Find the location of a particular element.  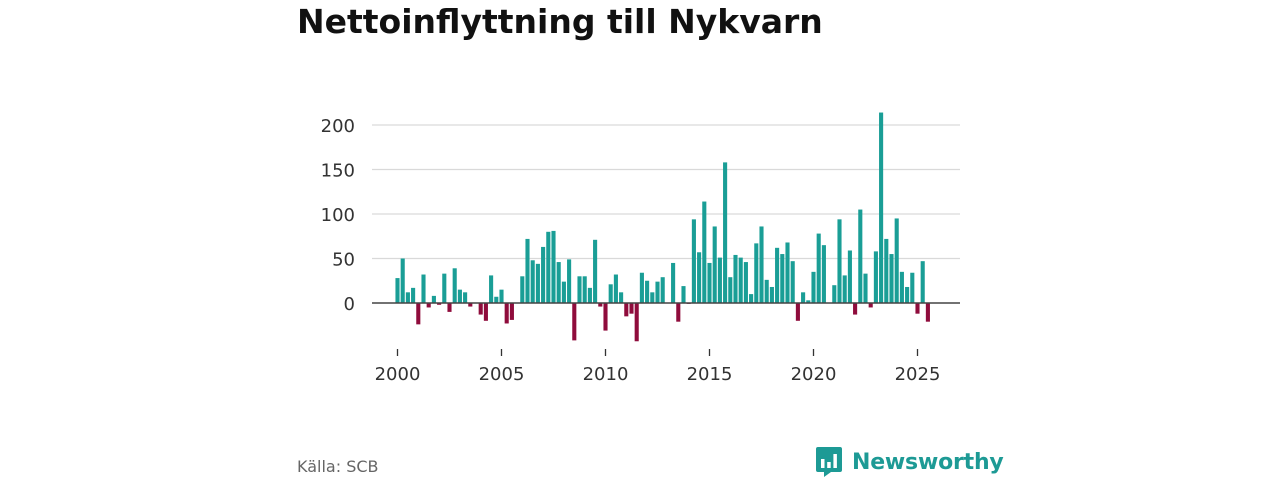

y-tick-label: 50 is located at coordinates (343, 260).